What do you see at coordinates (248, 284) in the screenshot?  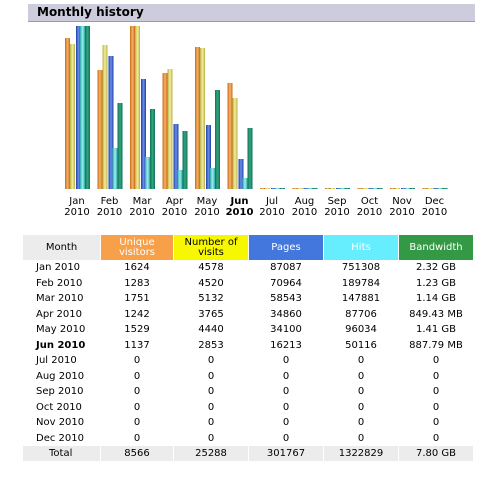 I see `table-row: Feb 2010 1283 4520 70964 189784 1.23 GB` at bounding box center [248, 284].